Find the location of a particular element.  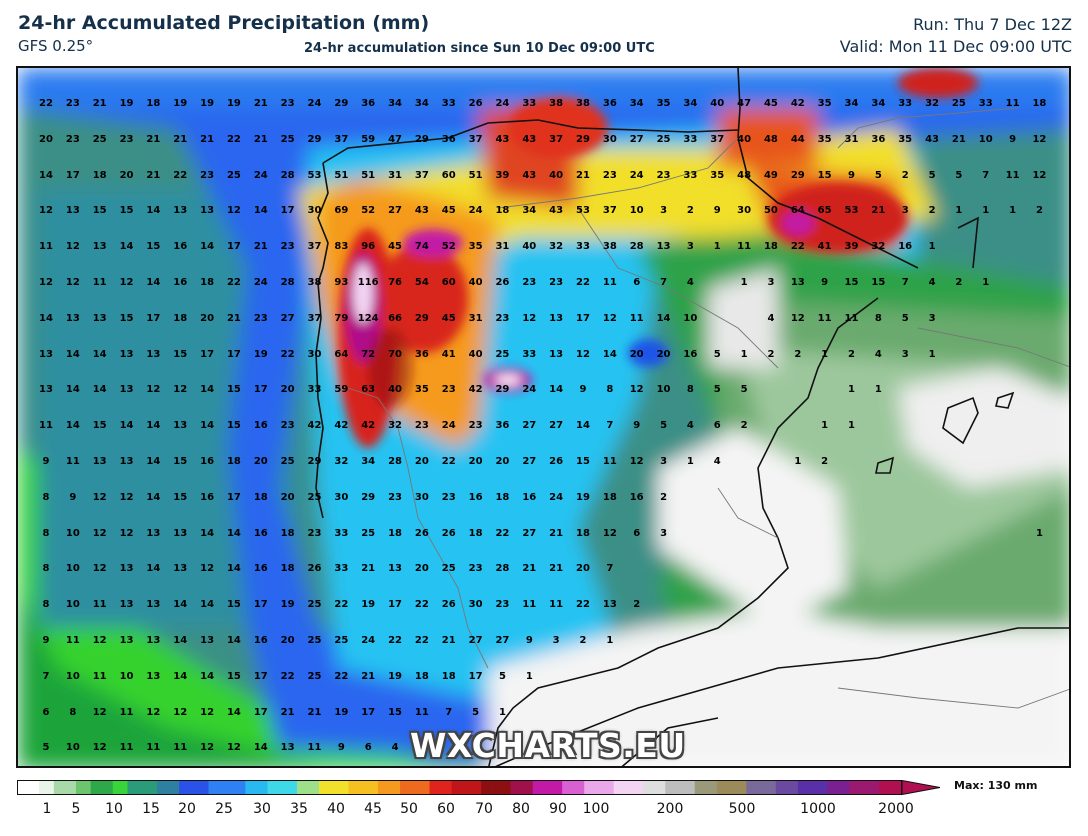

wxcharts-watermark: WXCHARTS.EU is located at coordinates (548, 745).